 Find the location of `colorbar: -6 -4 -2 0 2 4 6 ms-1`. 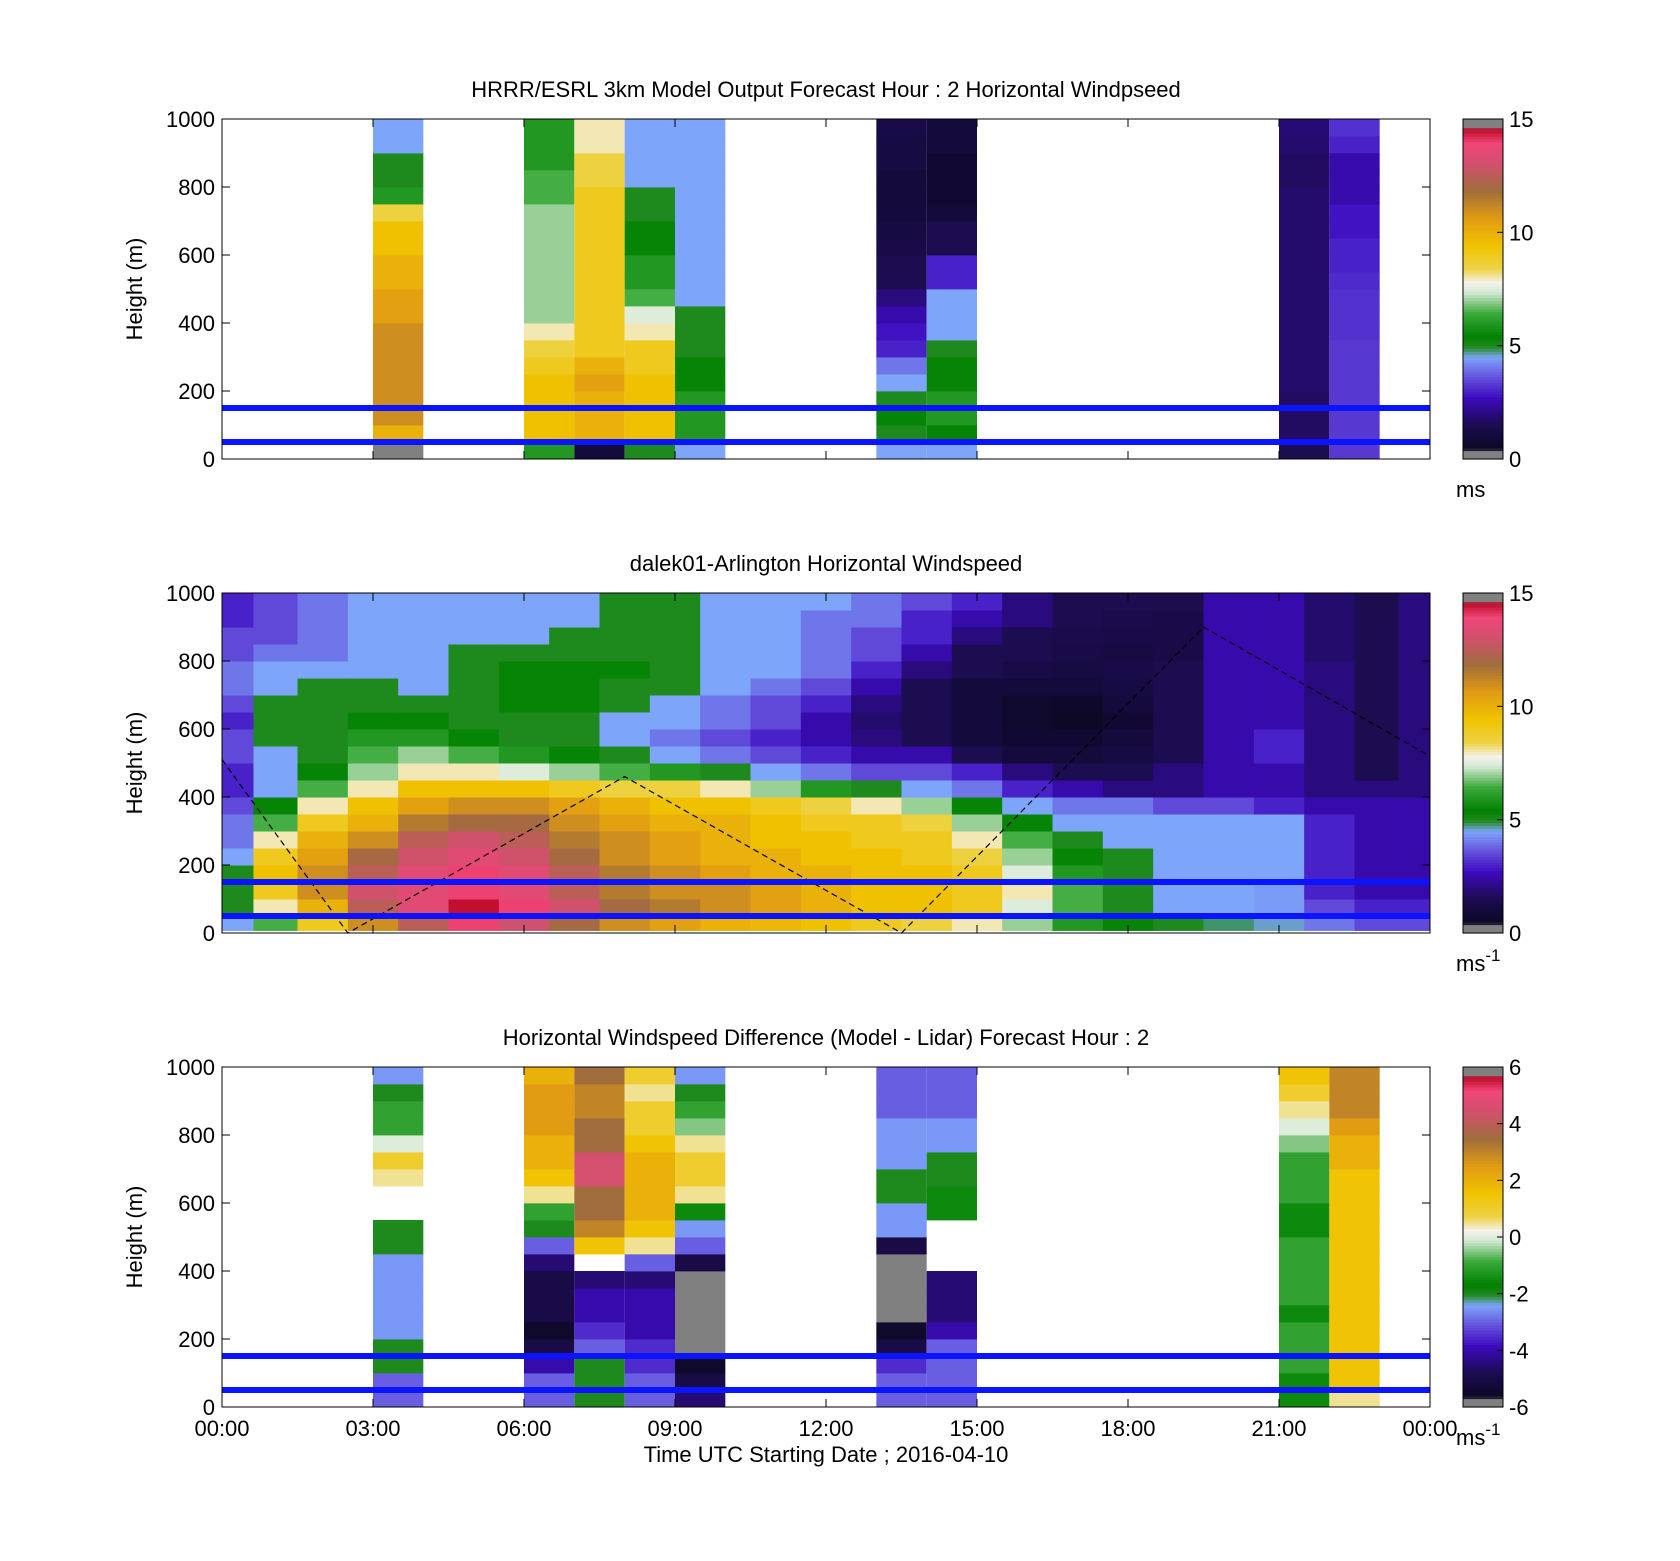

colorbar: -6 -4 -2 0 2 4 6 ms-1 is located at coordinates (1492, 1252).